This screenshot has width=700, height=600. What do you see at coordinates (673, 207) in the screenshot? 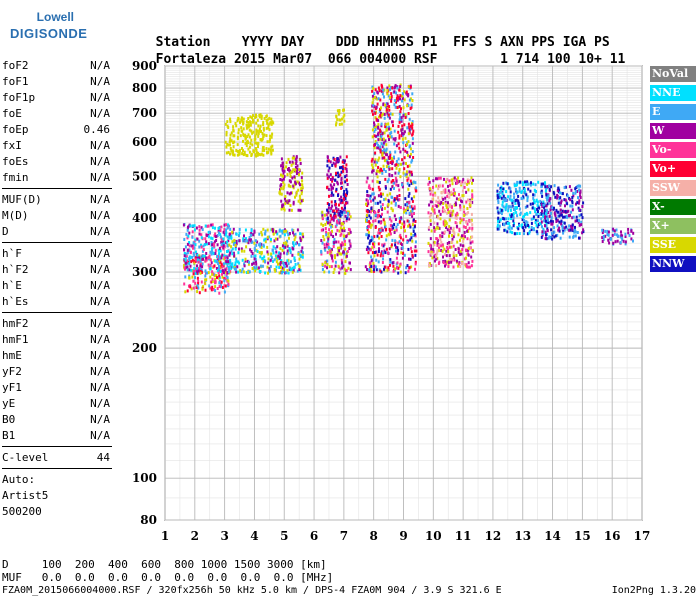
I see `legend-item: X-` at bounding box center [673, 207].